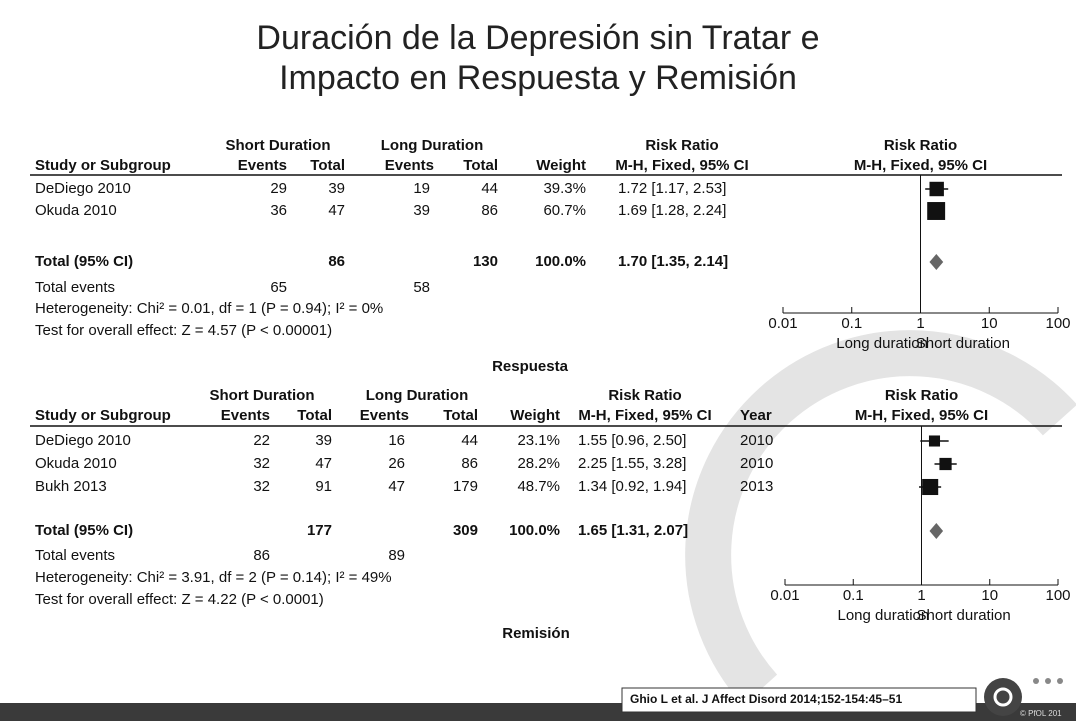  What do you see at coordinates (756, 415) in the screenshot?
I see `header: Year` at bounding box center [756, 415].